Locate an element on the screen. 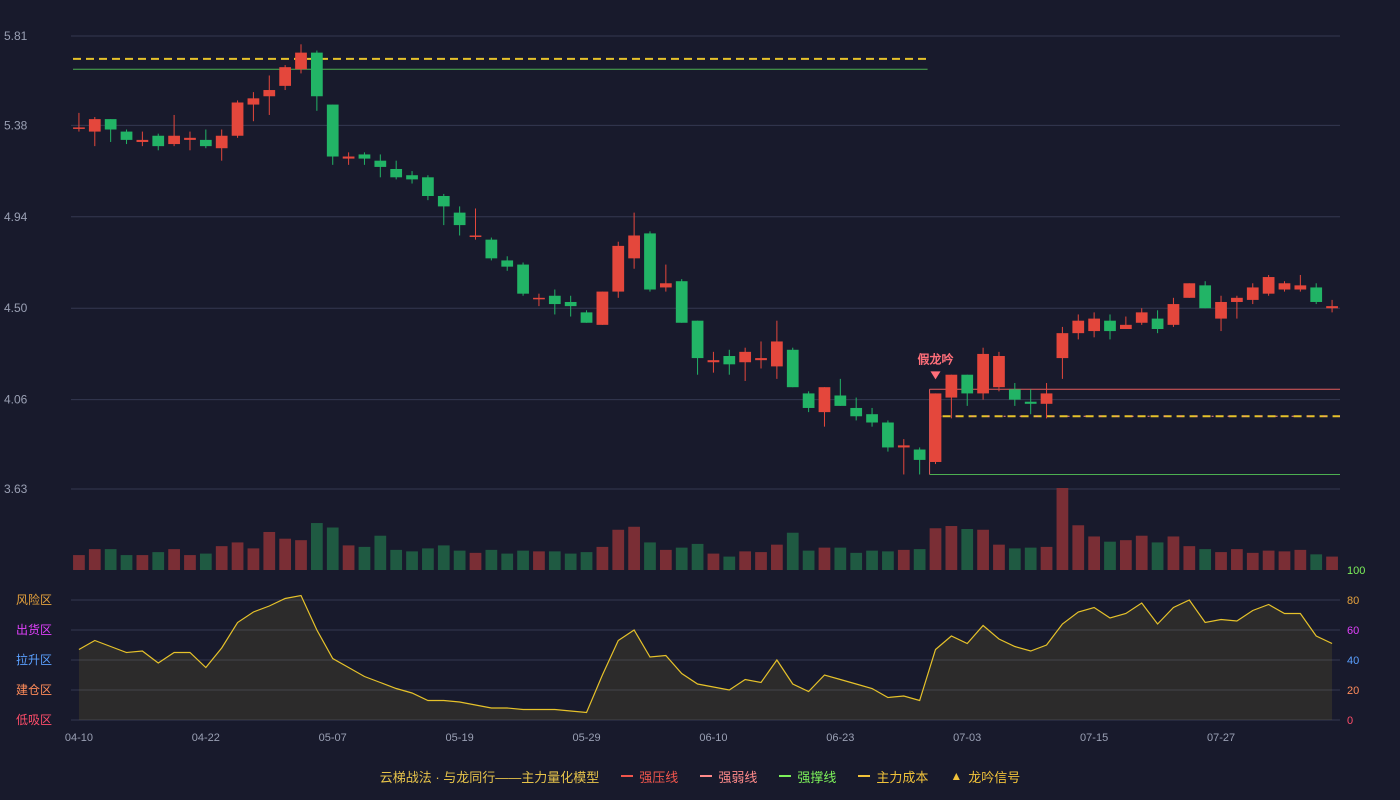  price-tick-label: 3.63 is located at coordinates (16, 489).